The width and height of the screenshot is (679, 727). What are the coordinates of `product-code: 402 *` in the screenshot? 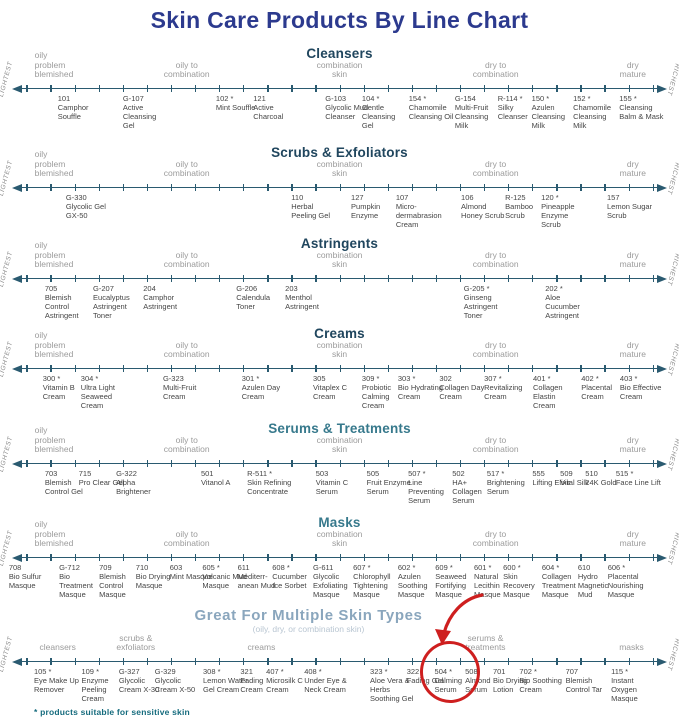 It's located at (590, 378).